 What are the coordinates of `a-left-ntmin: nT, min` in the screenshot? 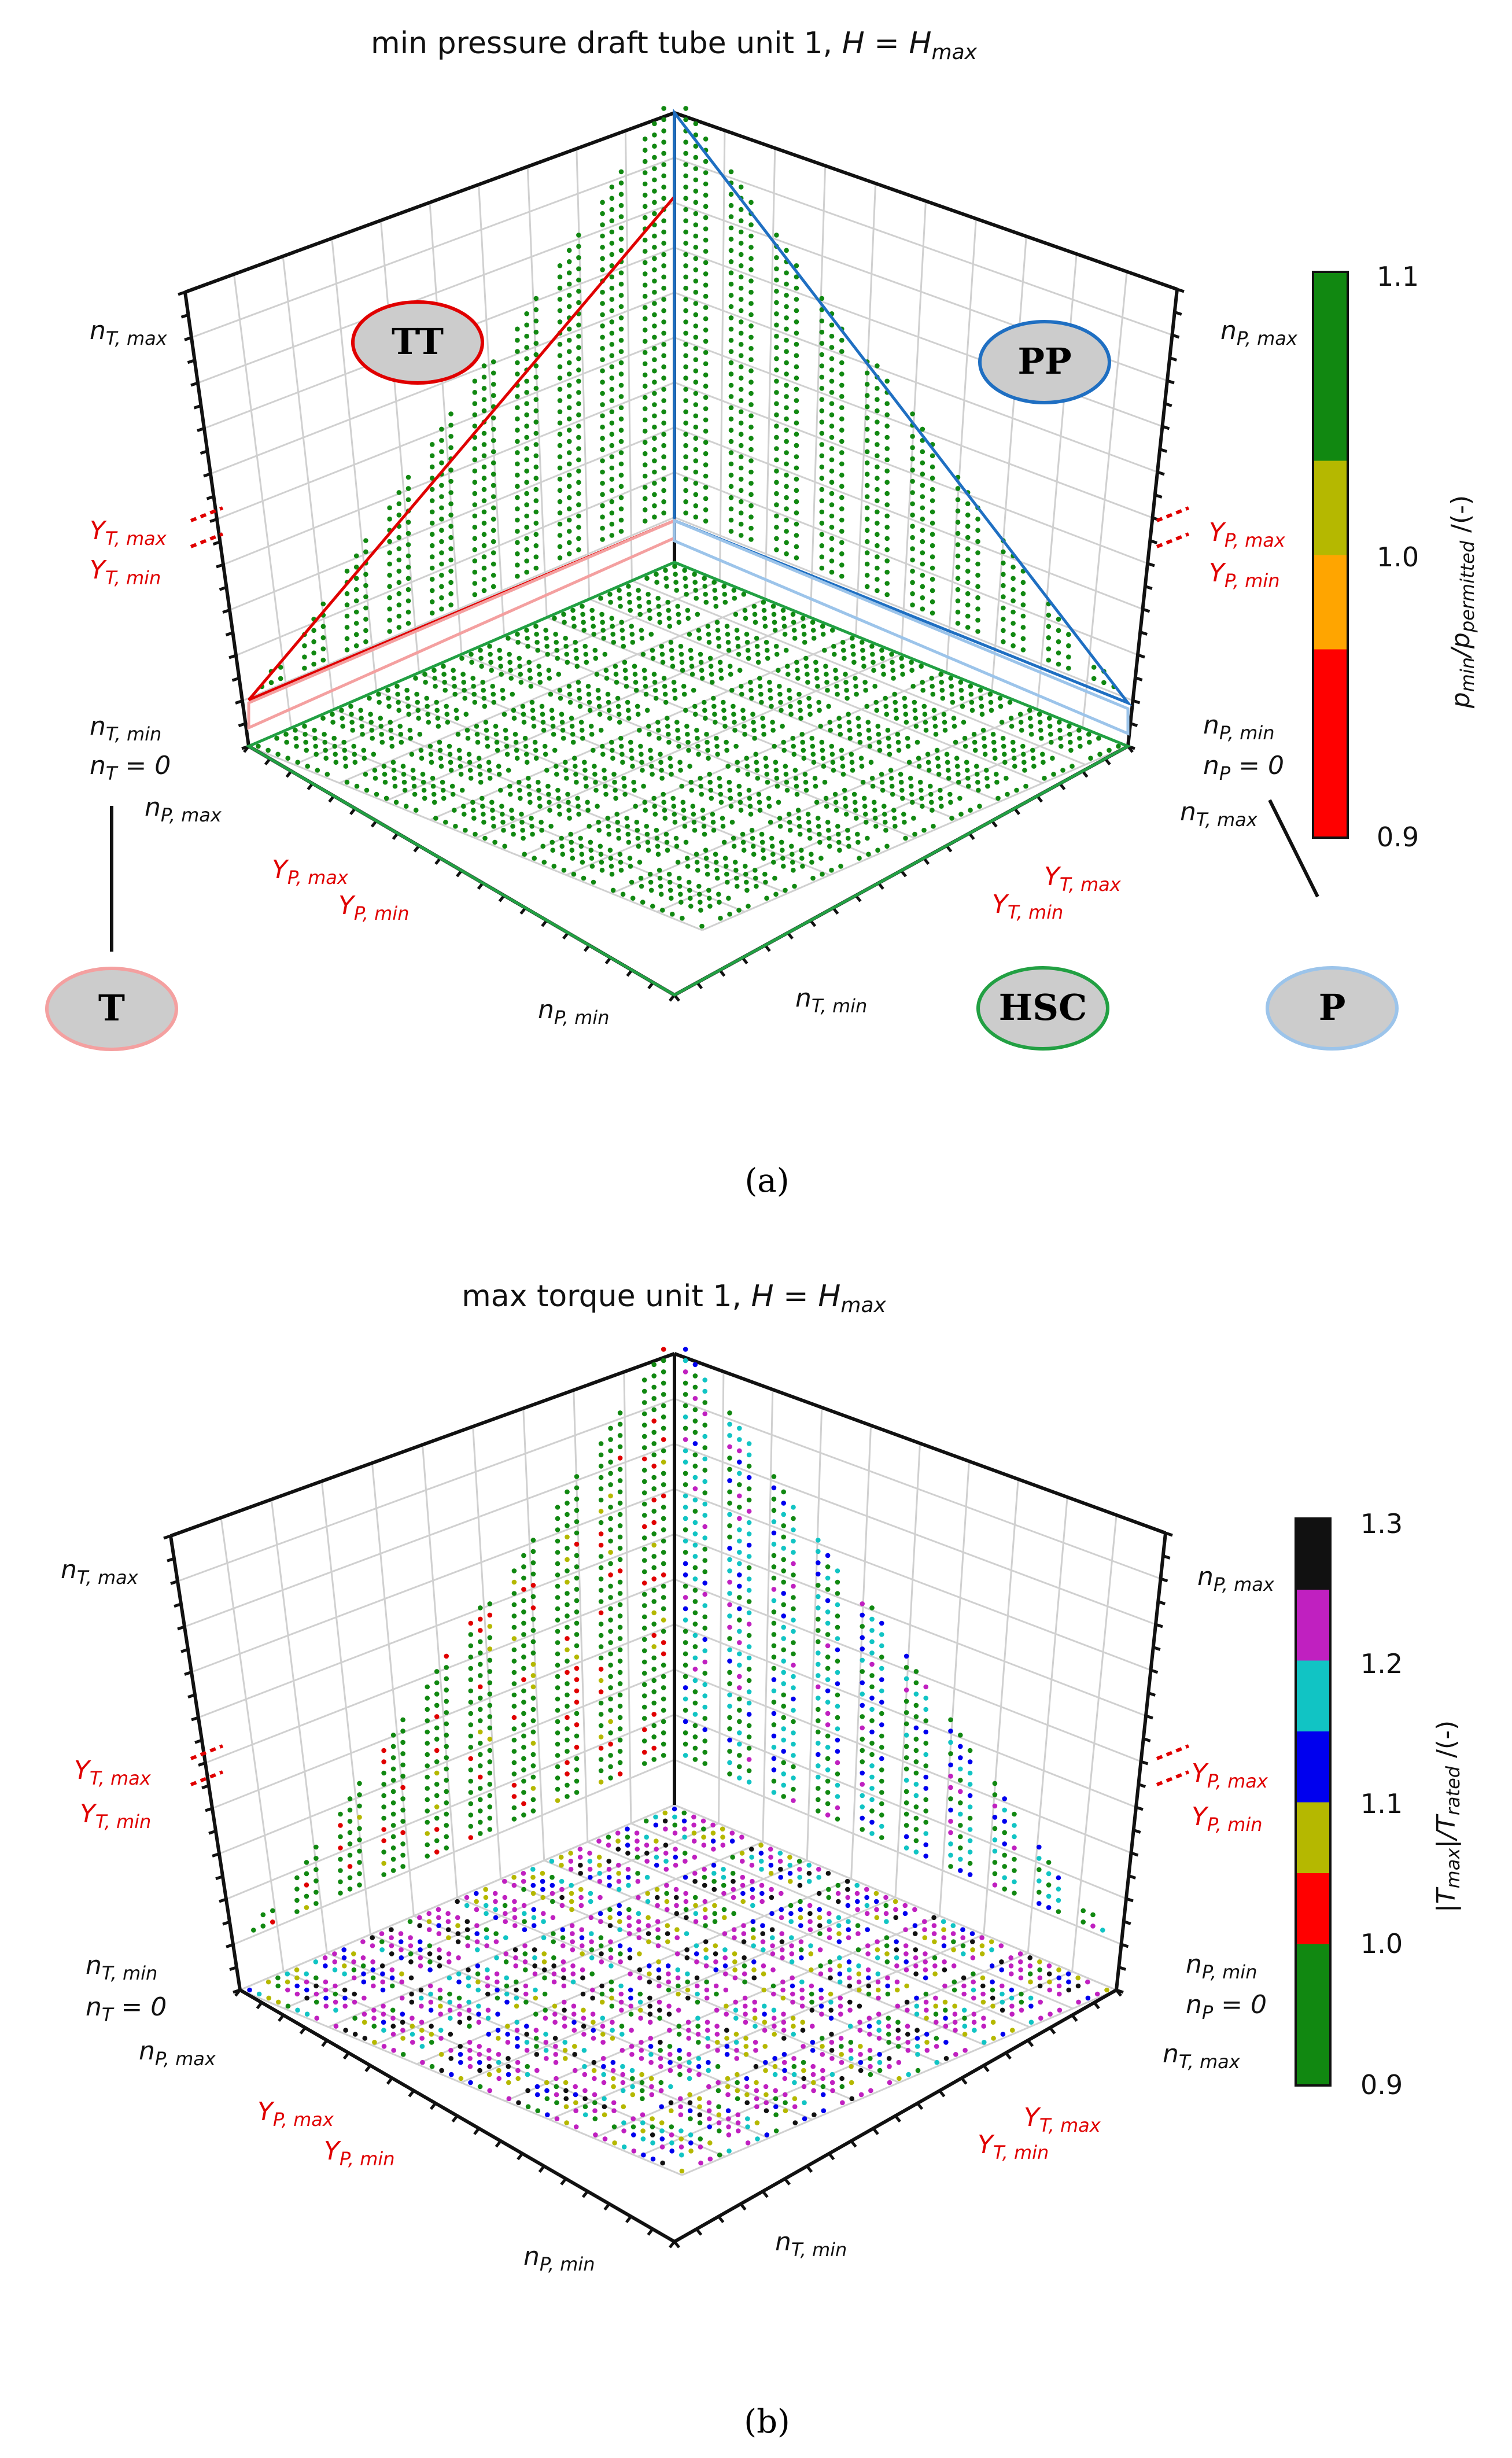 It's located at (125, 728).